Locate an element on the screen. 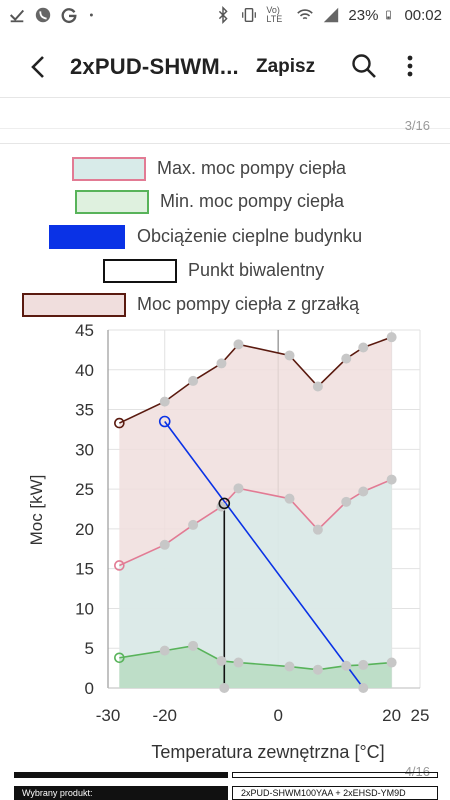 This screenshot has height=800, width=450. legend-item: Max. moc pompy ciepła is located at coordinates (225, 169).